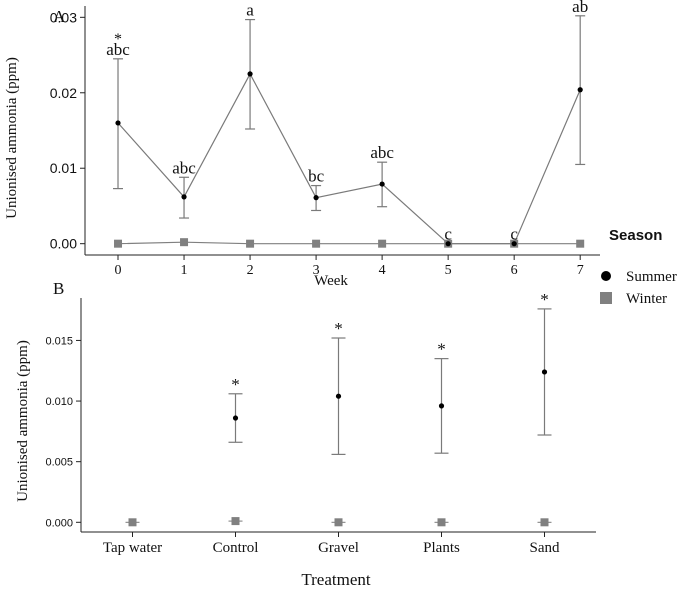 This screenshot has height=592, width=686. What do you see at coordinates (514, 270) in the screenshot?
I see `panel-a-x-tick-label: 6` at bounding box center [514, 270].